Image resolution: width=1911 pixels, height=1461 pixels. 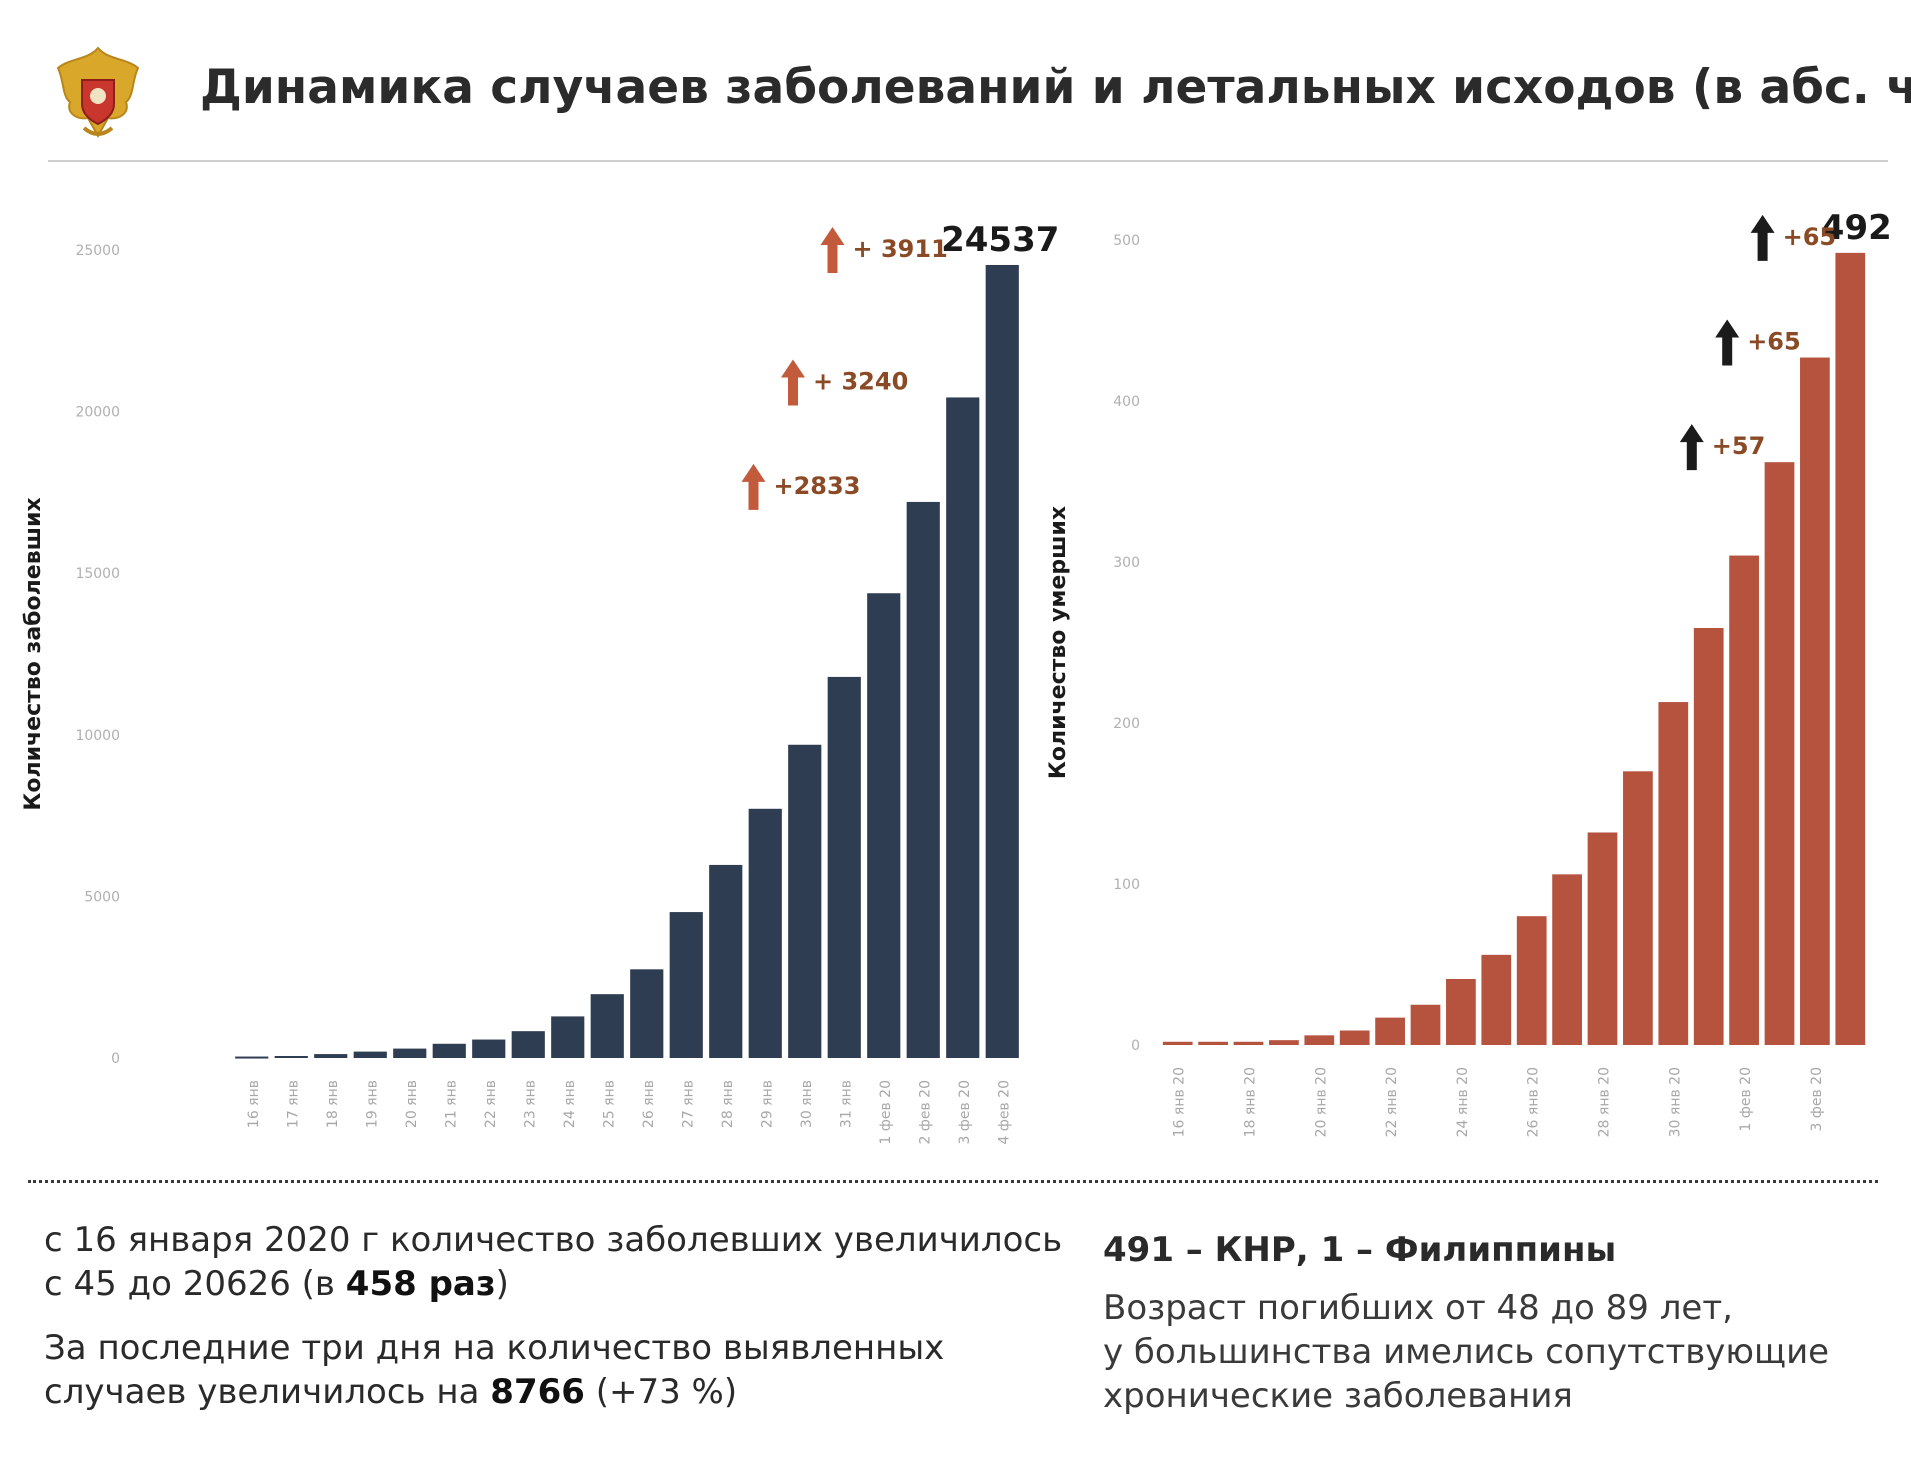 I want to click on deaths-y-tick-label: 400, so click(x=1126, y=402).